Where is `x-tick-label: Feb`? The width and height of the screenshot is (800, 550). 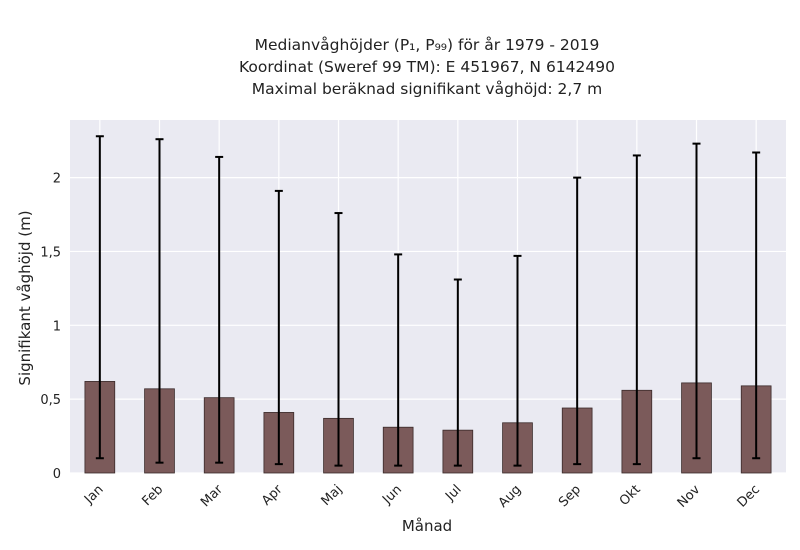 x-tick-label: Feb is located at coordinates (152, 495).